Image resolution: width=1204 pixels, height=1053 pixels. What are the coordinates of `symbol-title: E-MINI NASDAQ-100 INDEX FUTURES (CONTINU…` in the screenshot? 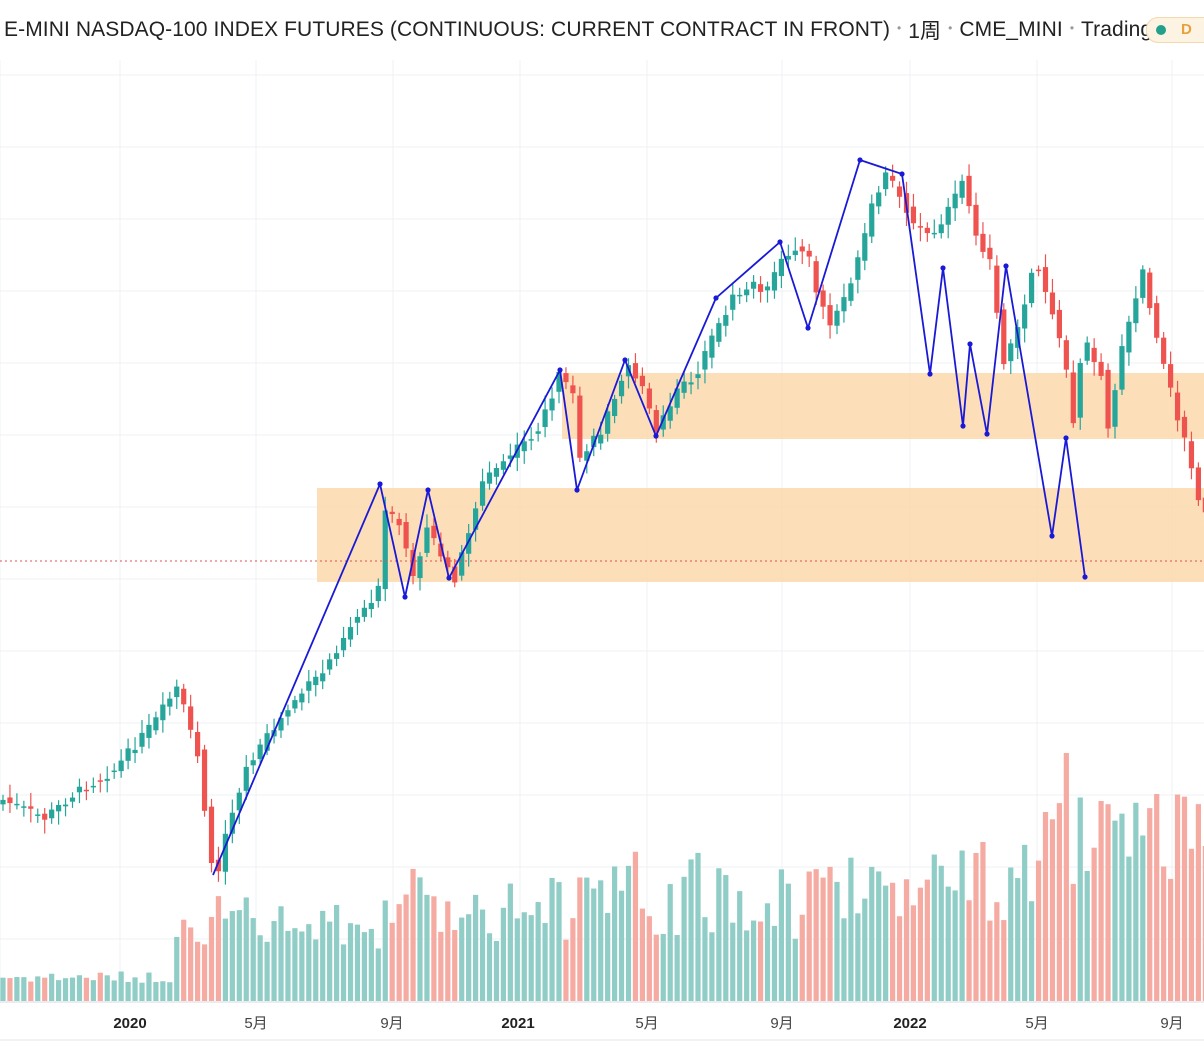 It's located at (447, 29).